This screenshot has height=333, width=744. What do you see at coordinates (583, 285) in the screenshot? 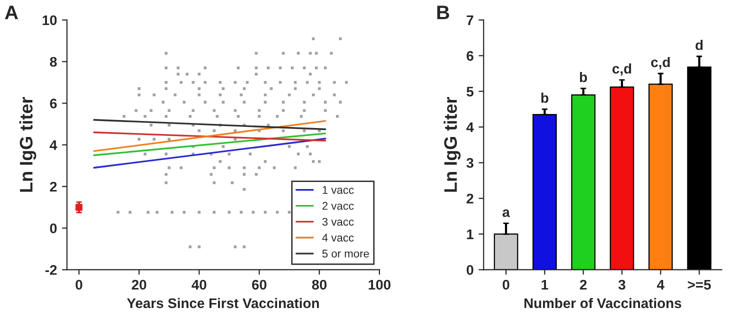
I see `x-tick-label: 2` at bounding box center [583, 285].